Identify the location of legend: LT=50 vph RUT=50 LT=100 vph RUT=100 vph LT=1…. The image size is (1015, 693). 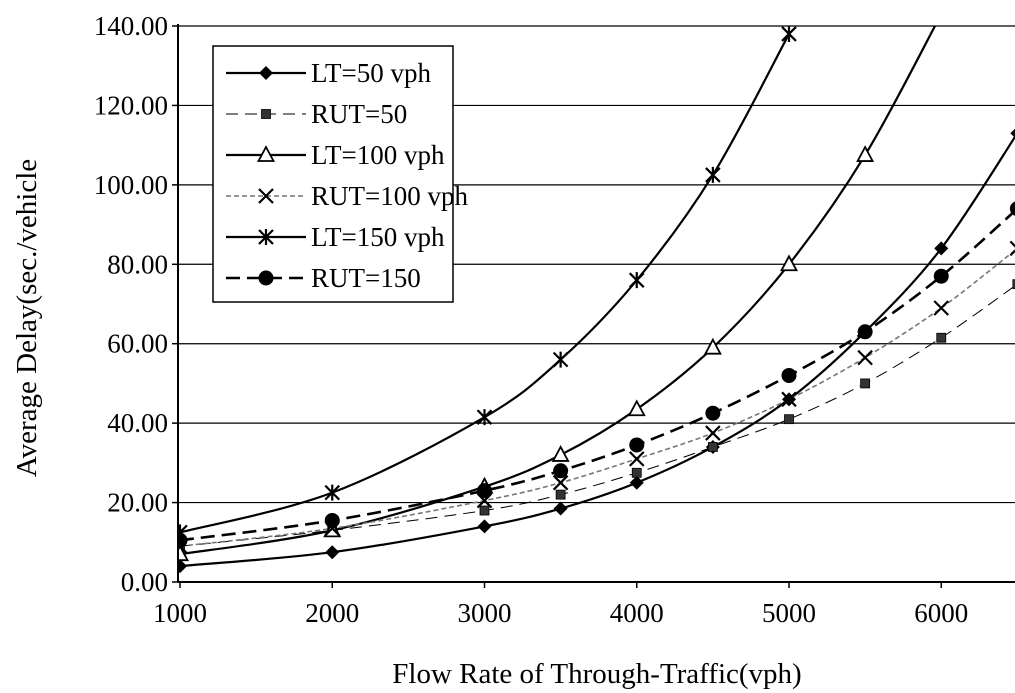
(340, 174).